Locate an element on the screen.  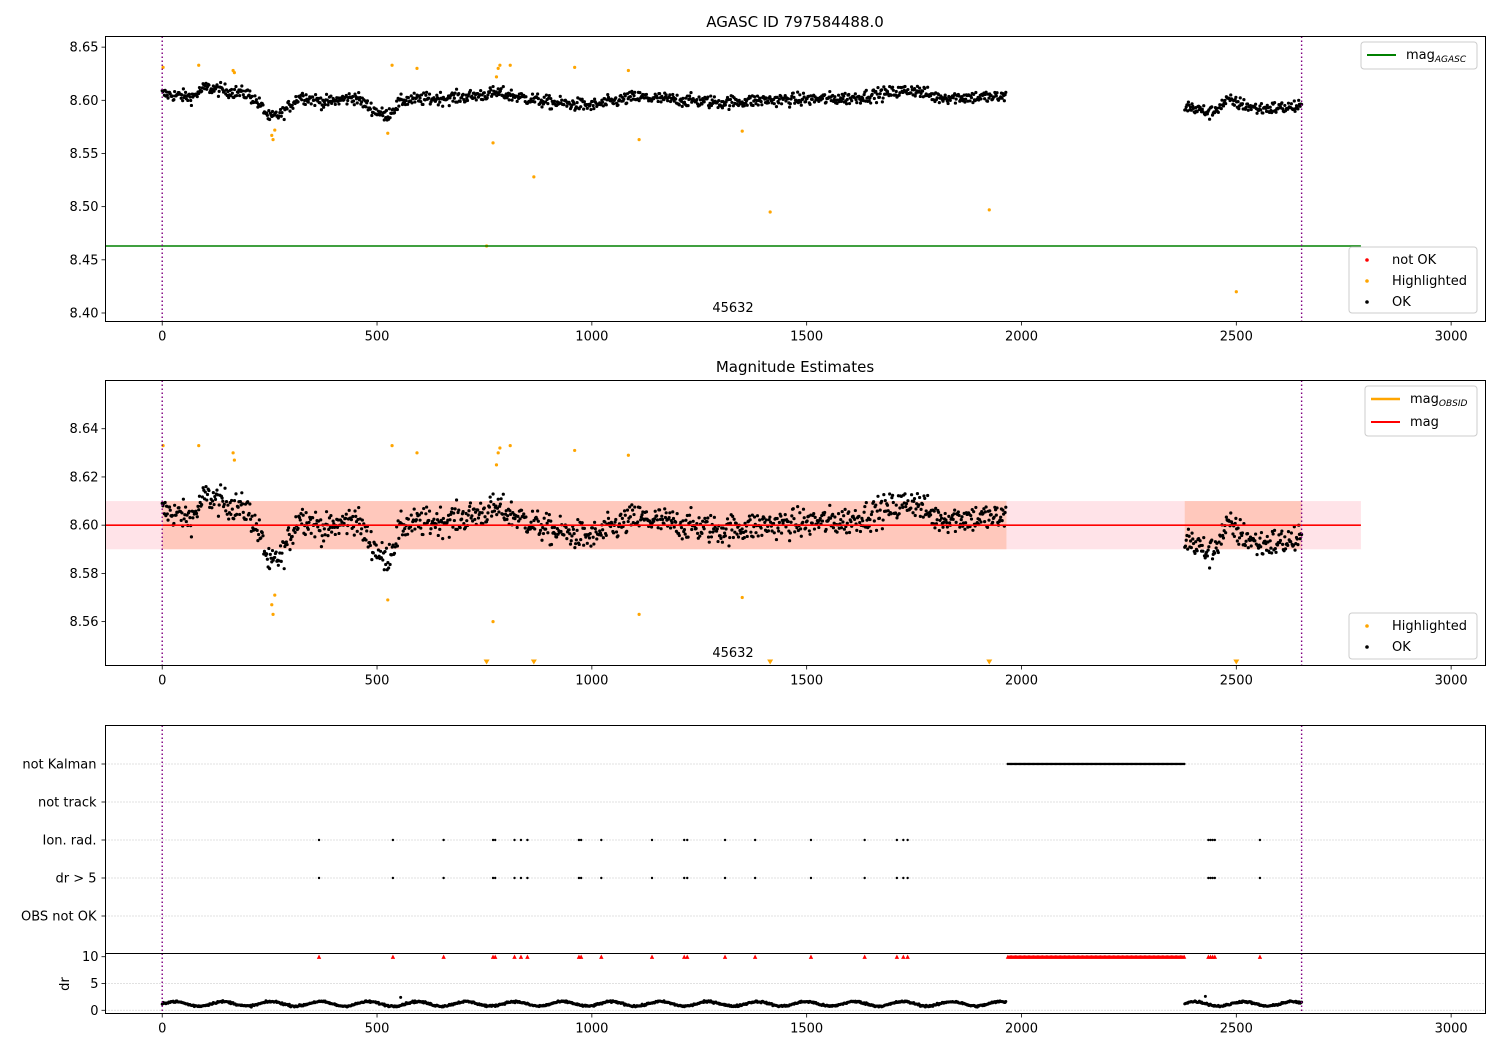
category-label: not Kalman is located at coordinates (59, 765).